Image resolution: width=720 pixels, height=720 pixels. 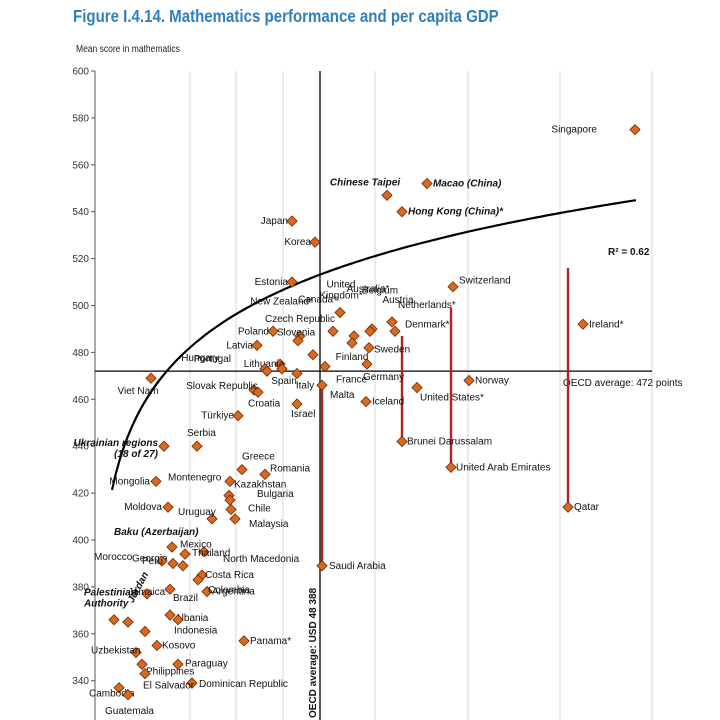 I want to click on label-thailand: Thailand, so click(x=211, y=553).